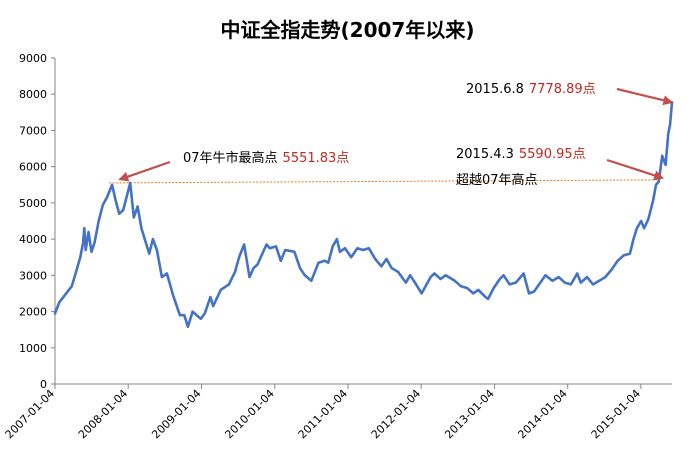  What do you see at coordinates (384, 181) in the screenshot?
I see `reference-line-2007-high` at bounding box center [384, 181].